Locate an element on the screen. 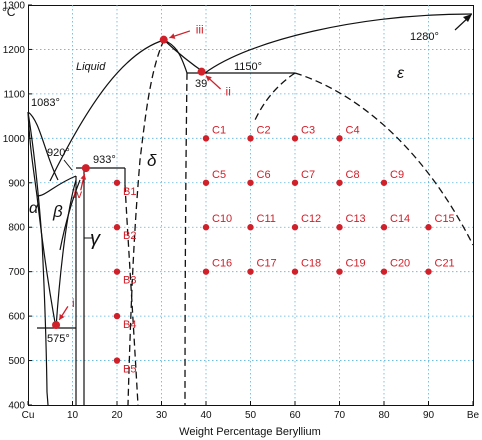 Image resolution: width=482 pixels, height=440 pixels. phase-label-liquid: Liquid is located at coordinates (91, 67).